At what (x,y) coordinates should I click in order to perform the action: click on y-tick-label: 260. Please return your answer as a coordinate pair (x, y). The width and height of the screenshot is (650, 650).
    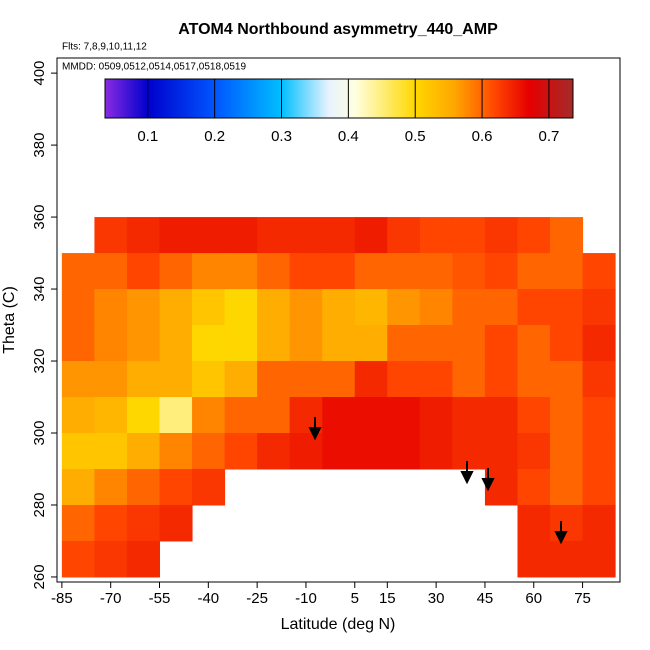
    Looking at the image, I should click on (39, 576).